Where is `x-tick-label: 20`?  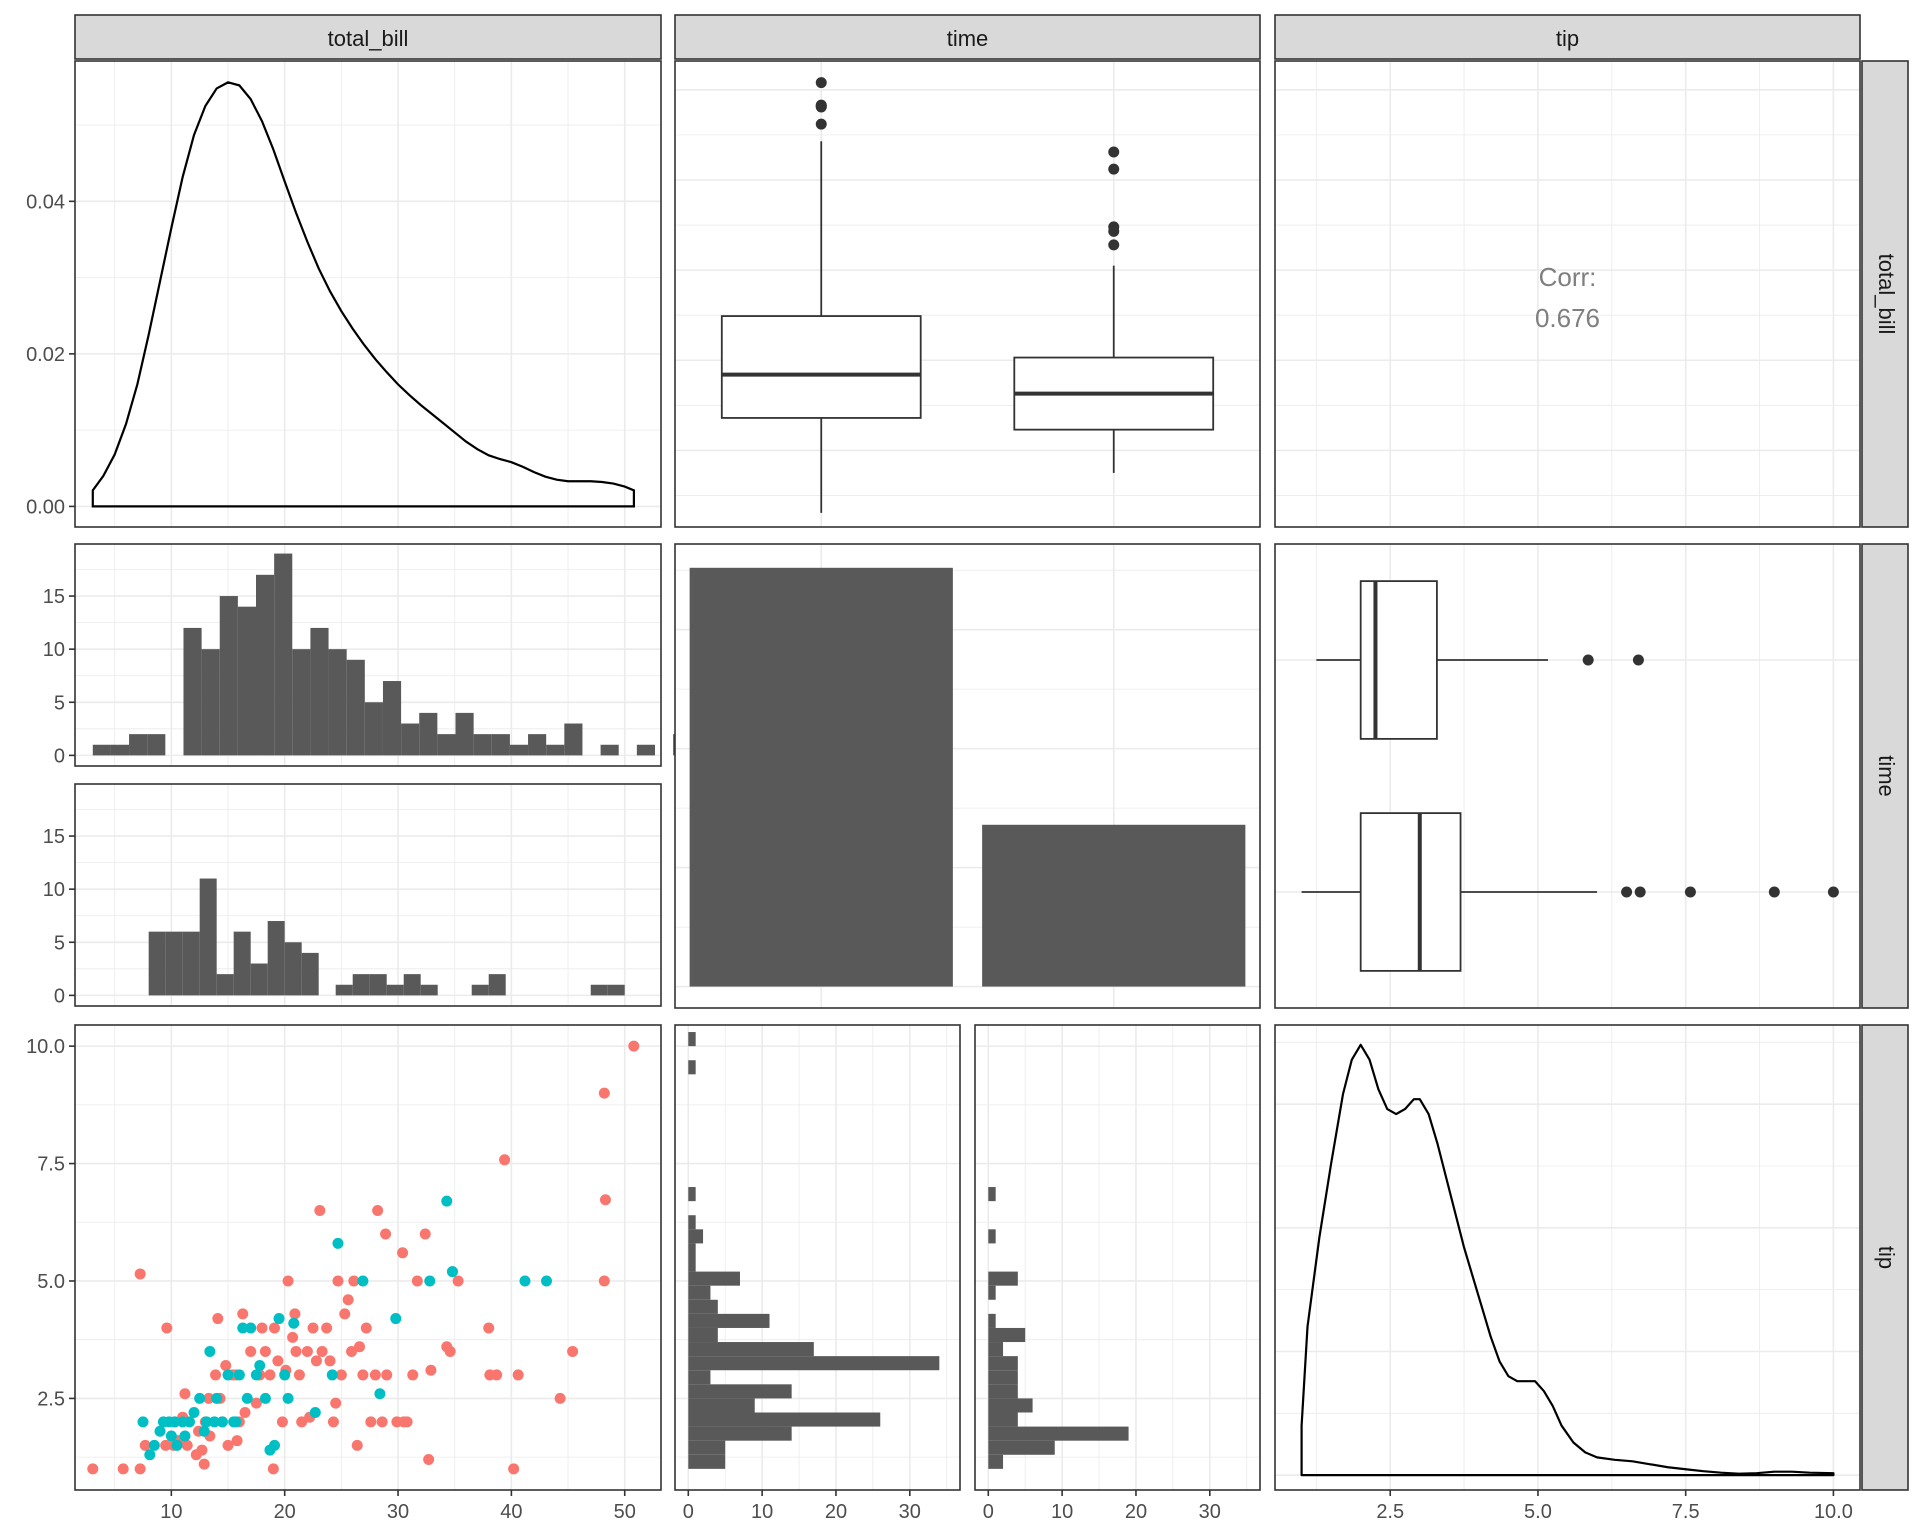
x-tick-label: 20 is located at coordinates (1136, 1512).